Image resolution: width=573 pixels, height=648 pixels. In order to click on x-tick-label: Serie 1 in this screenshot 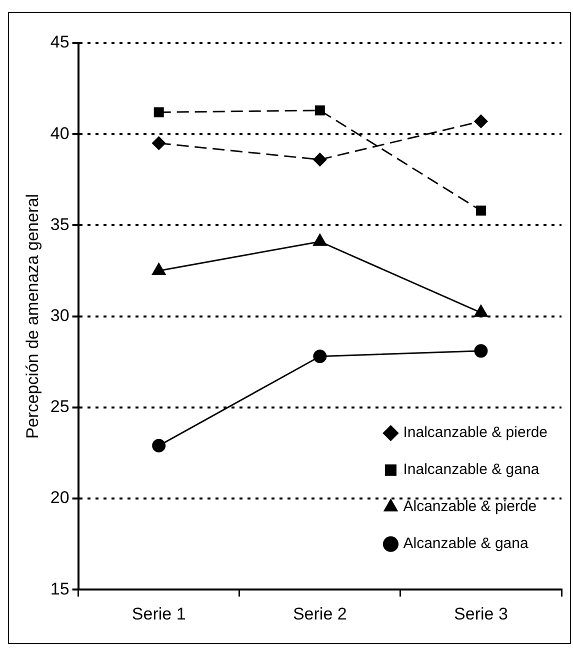, I will do `click(159, 614)`.